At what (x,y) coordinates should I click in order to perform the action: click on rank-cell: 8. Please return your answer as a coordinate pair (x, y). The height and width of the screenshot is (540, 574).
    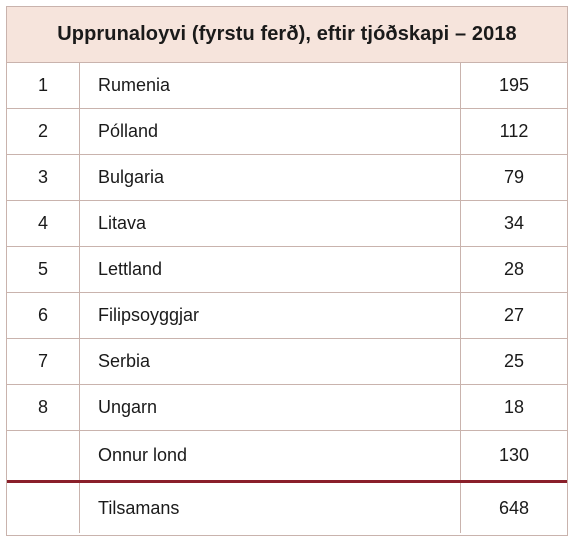
    Looking at the image, I should click on (43, 407).